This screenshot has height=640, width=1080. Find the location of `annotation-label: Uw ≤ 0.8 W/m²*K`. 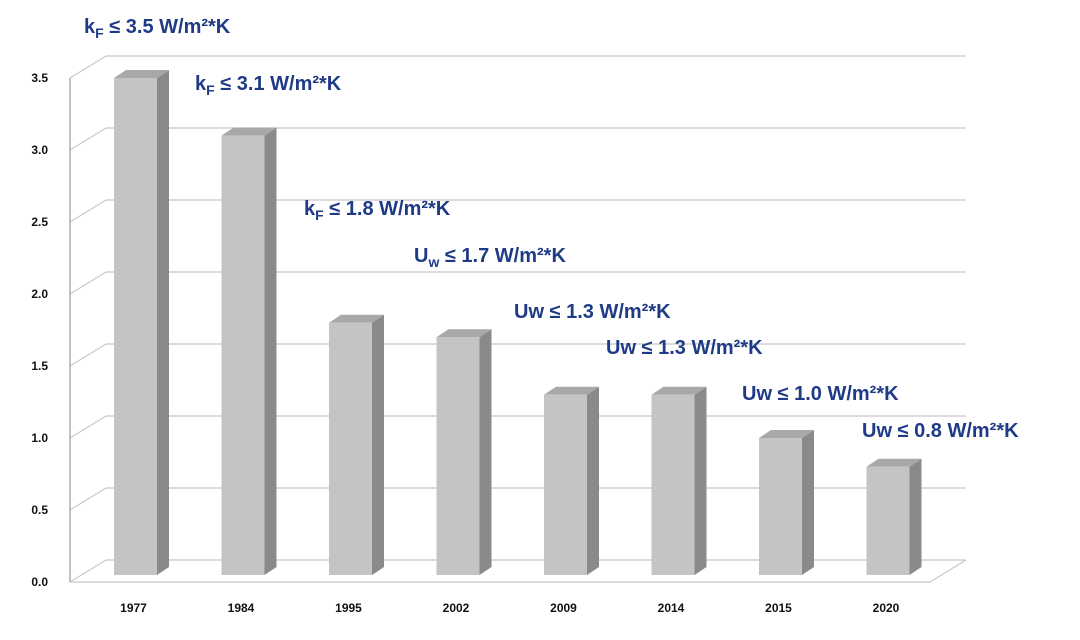

annotation-label: Uw ≤ 0.8 W/m²*K is located at coordinates (940, 431).